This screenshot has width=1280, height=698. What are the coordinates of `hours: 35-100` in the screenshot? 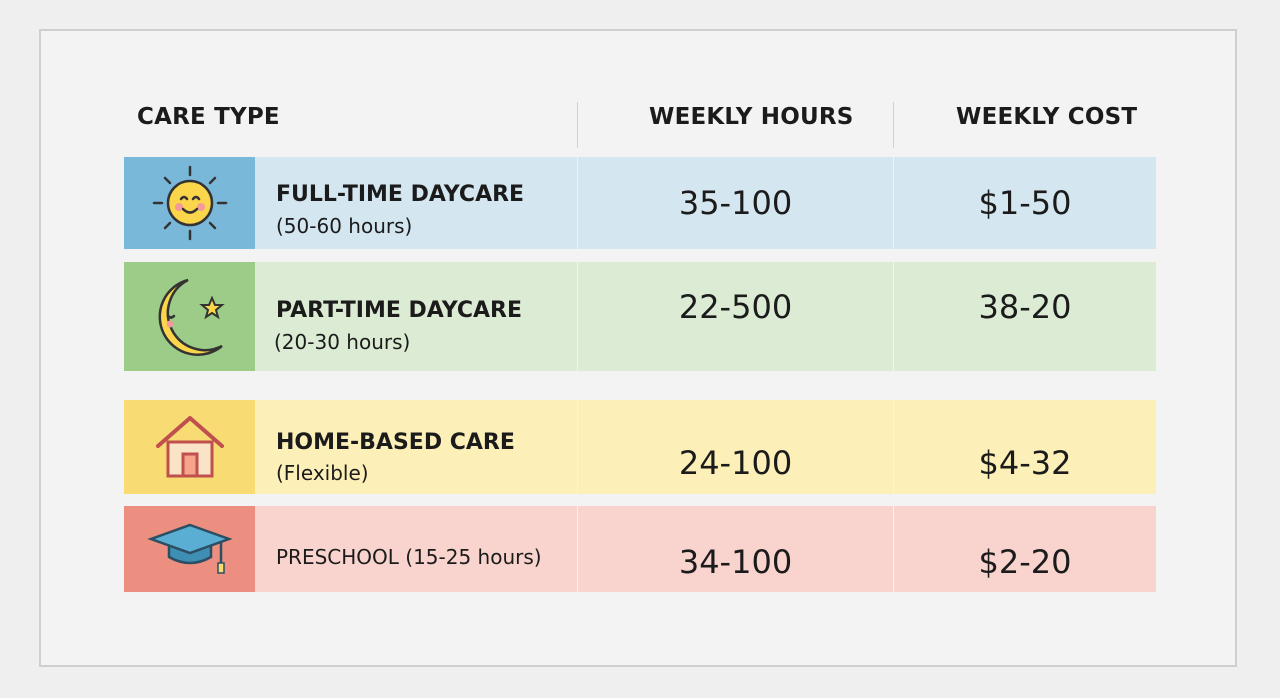 It's located at (735, 203).